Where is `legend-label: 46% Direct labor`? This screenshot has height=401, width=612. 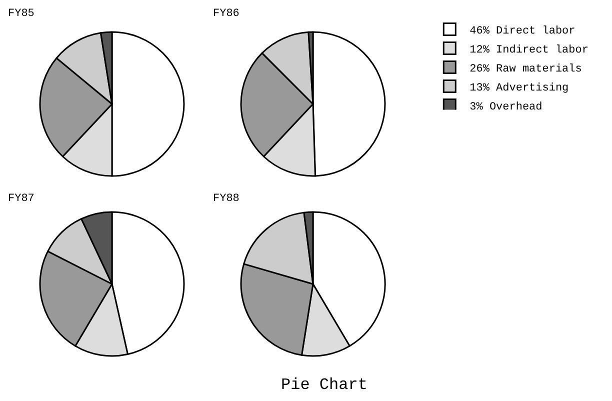
legend-label: 46% Direct labor is located at coordinates (523, 32).